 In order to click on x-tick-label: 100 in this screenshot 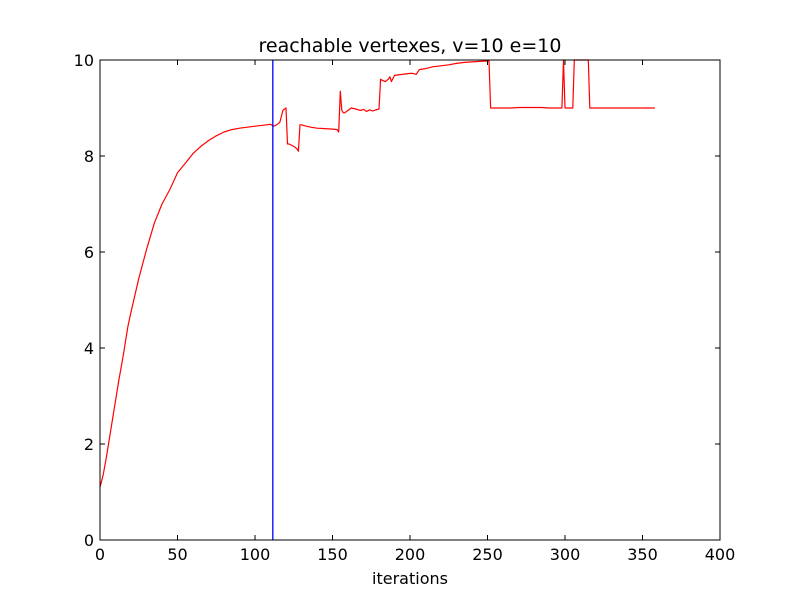, I will do `click(255, 554)`.